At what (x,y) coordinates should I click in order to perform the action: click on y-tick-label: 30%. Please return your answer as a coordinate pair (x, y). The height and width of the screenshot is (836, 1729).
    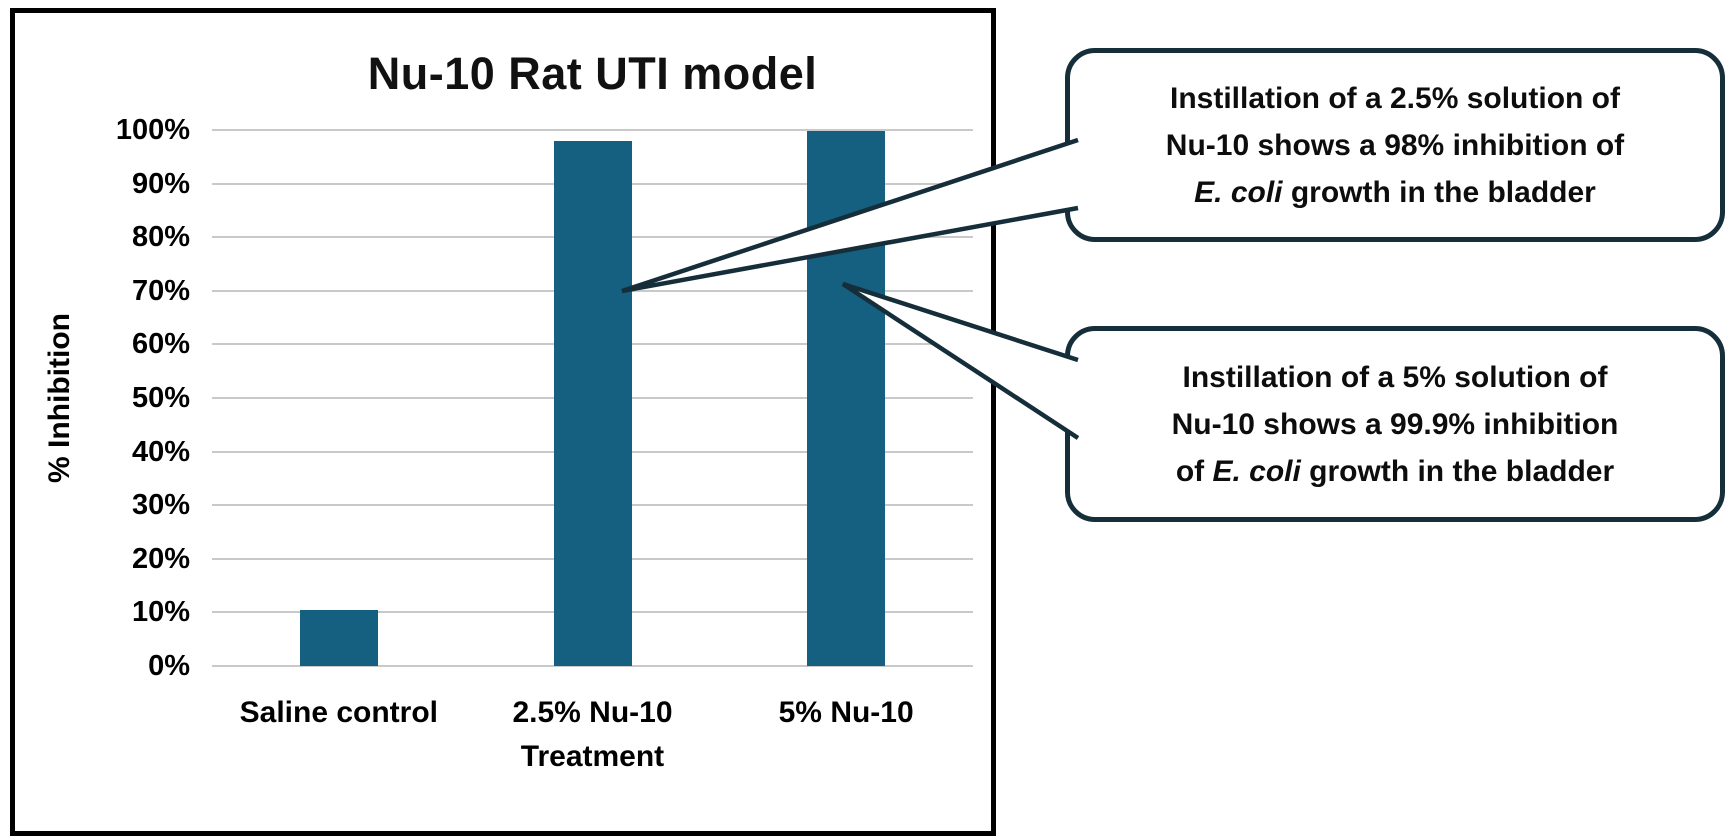
    Looking at the image, I should click on (160, 505).